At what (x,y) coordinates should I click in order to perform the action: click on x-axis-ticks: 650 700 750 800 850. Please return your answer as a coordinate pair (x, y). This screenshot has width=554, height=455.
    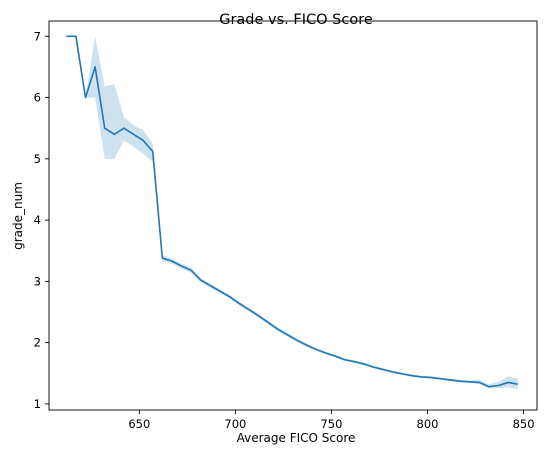
    Looking at the image, I should click on (331, 420).